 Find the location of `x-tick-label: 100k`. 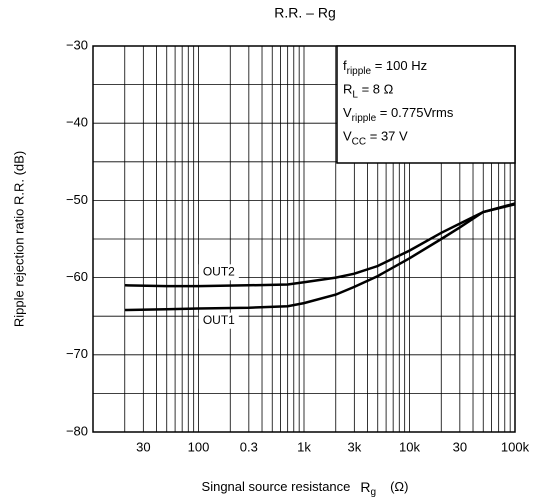

x-tick-label: 100k is located at coordinates (515, 446).